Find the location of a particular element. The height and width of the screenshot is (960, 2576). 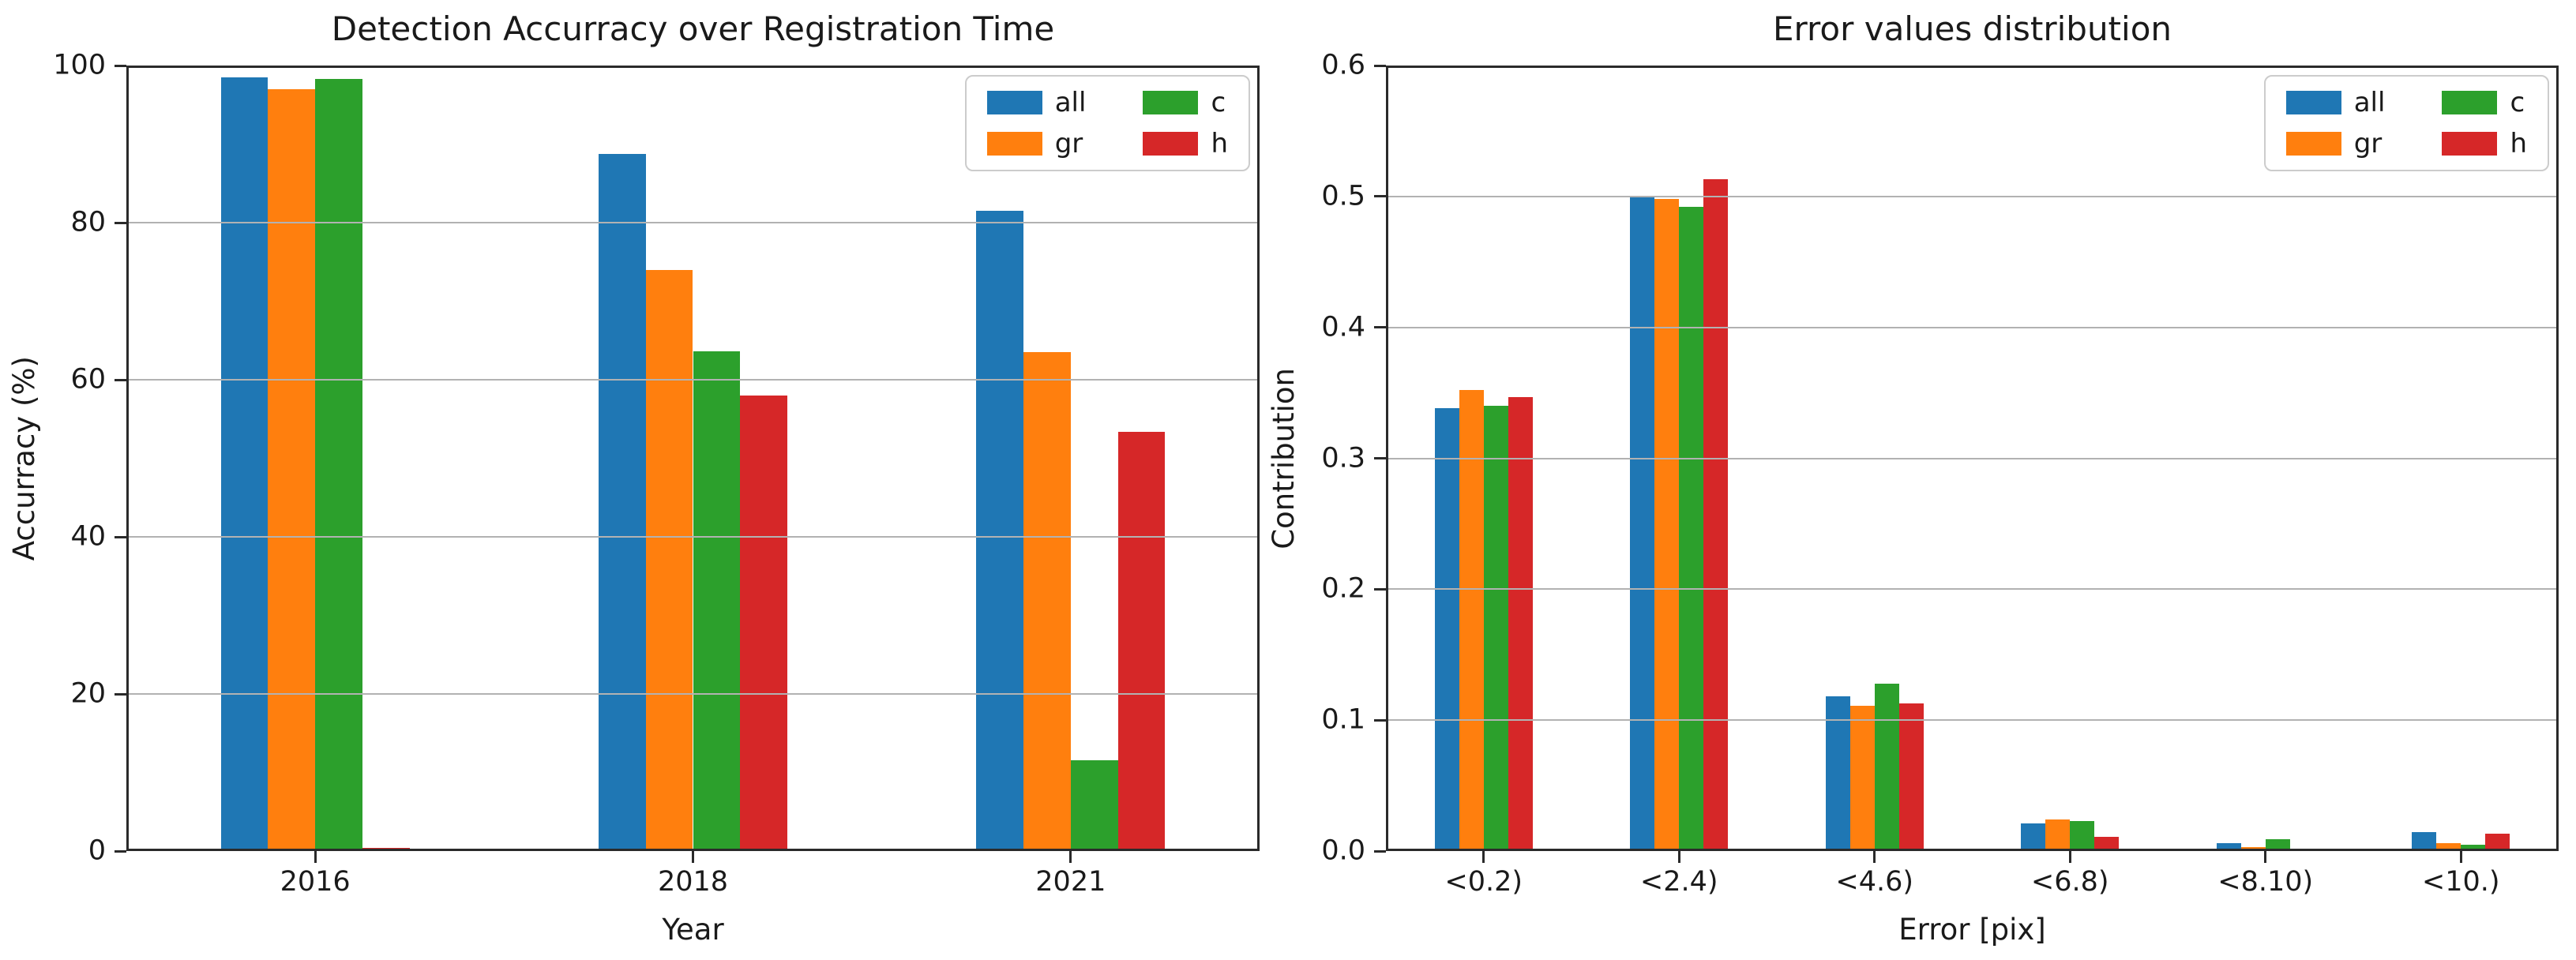

bar-c-<6.8) is located at coordinates (2082, 835).